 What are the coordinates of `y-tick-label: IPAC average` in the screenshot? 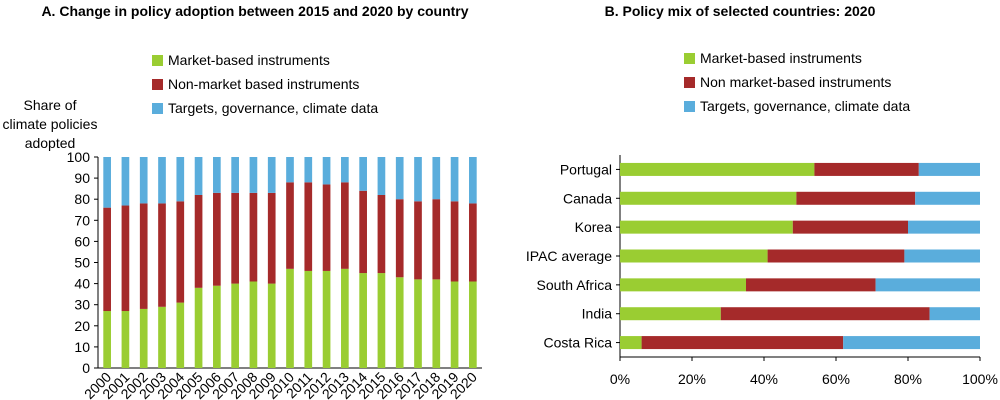 It's located at (569, 256).